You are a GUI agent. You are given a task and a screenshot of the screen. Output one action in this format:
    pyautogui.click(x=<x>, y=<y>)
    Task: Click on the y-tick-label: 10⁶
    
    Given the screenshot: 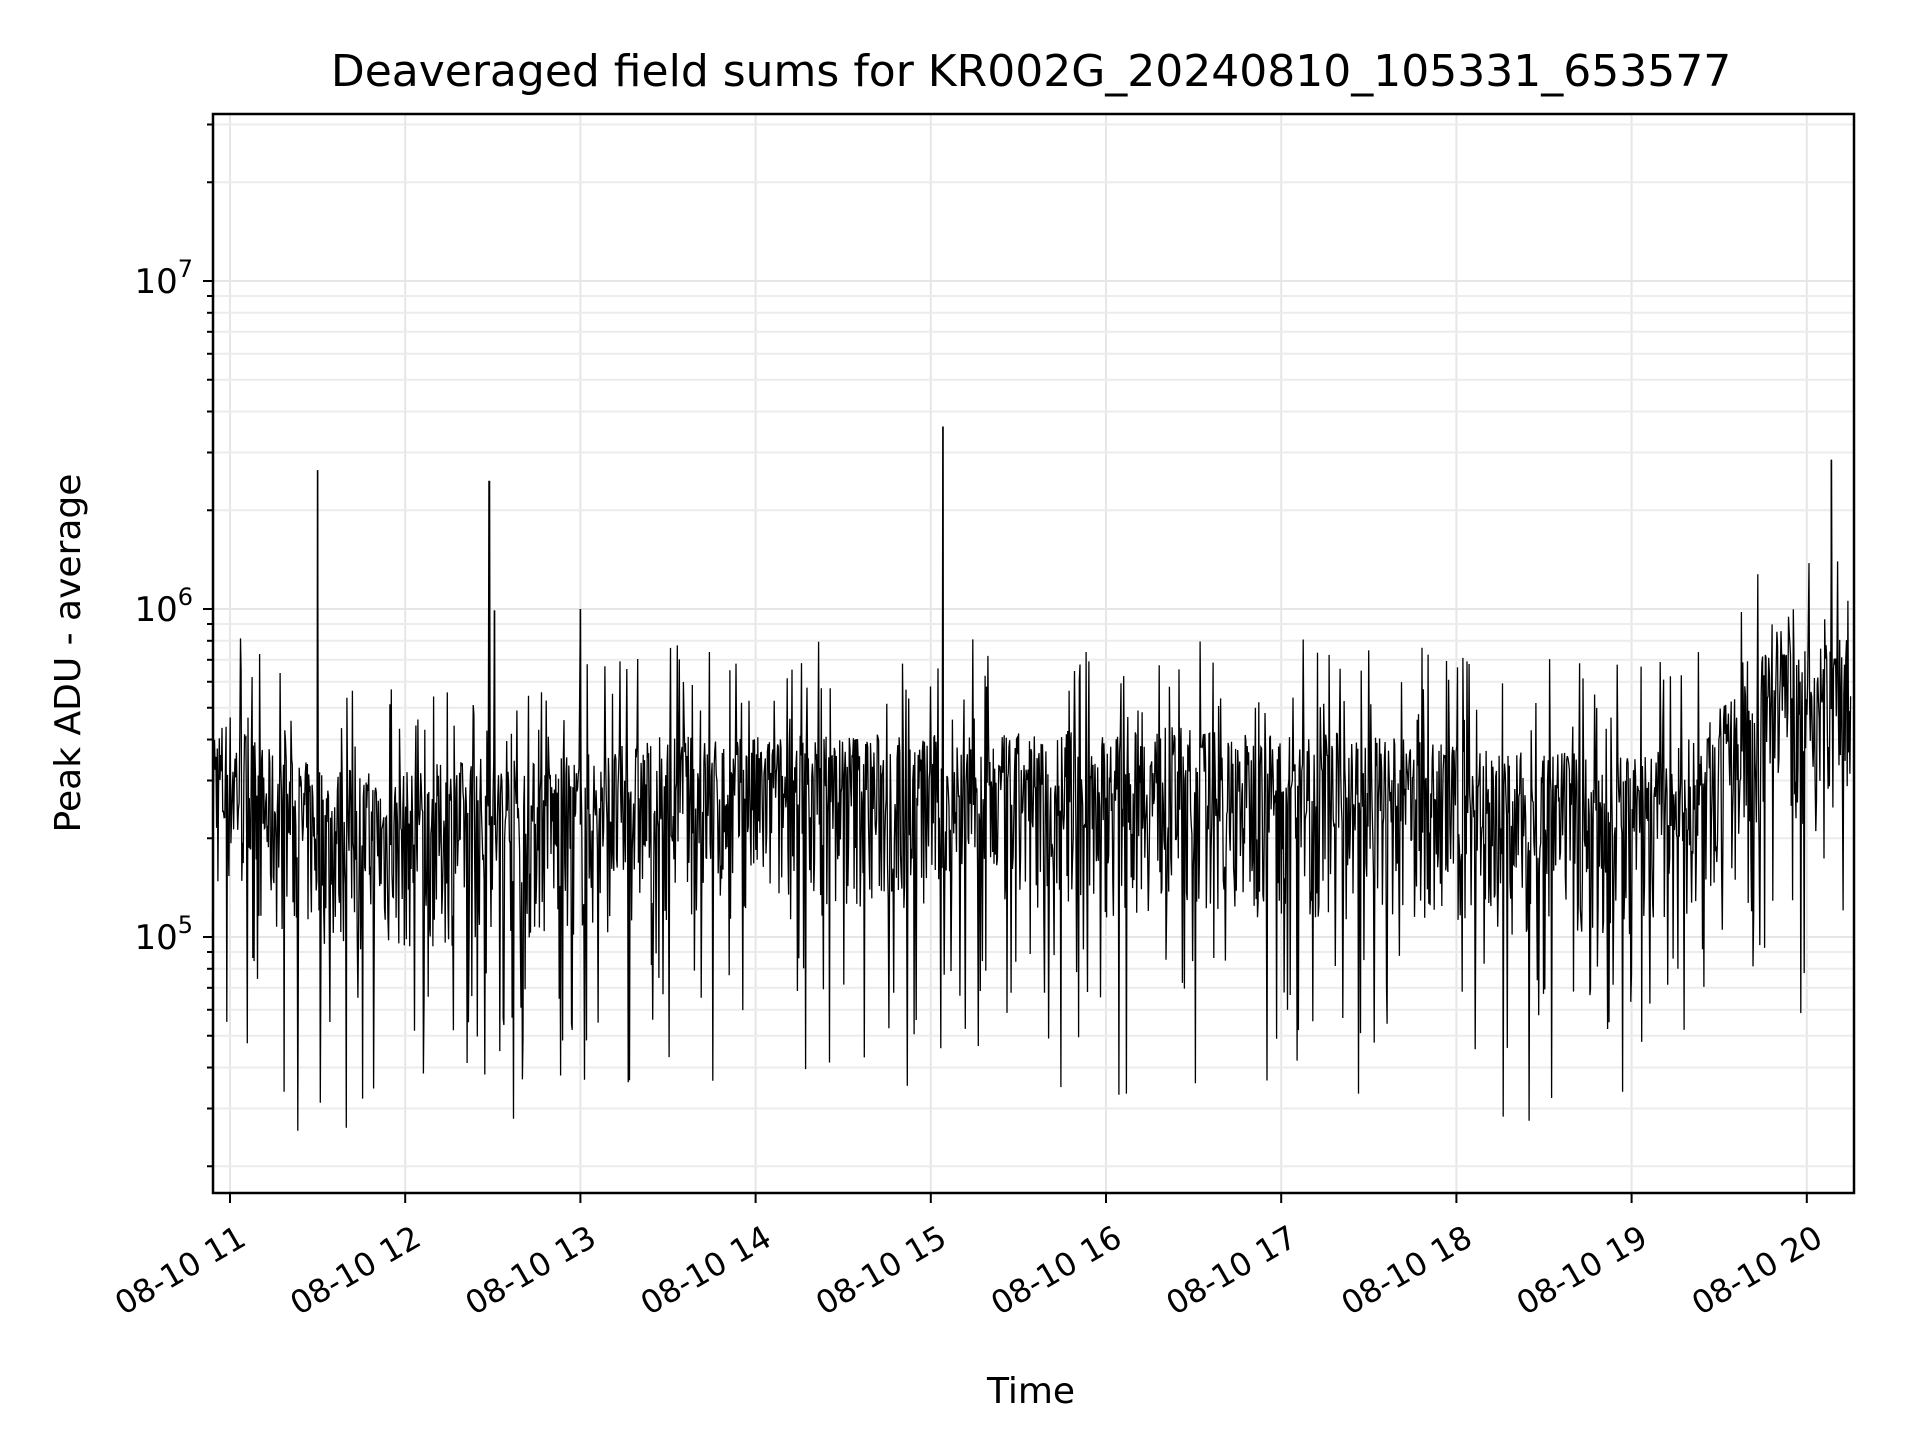 What is the action you would take?
    pyautogui.click(x=163, y=606)
    